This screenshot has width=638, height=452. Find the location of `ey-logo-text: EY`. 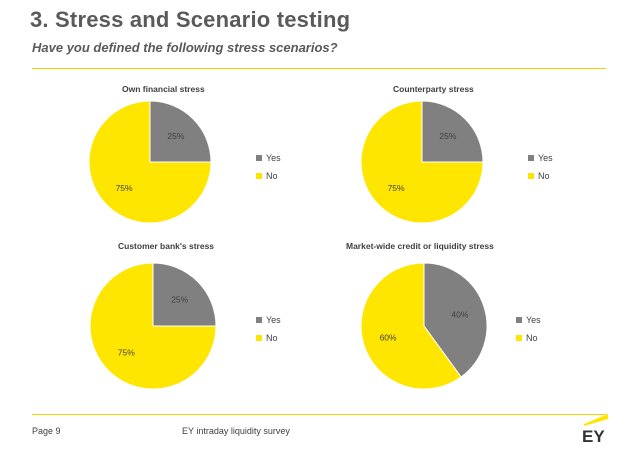

ey-logo-text: EY is located at coordinates (593, 435).